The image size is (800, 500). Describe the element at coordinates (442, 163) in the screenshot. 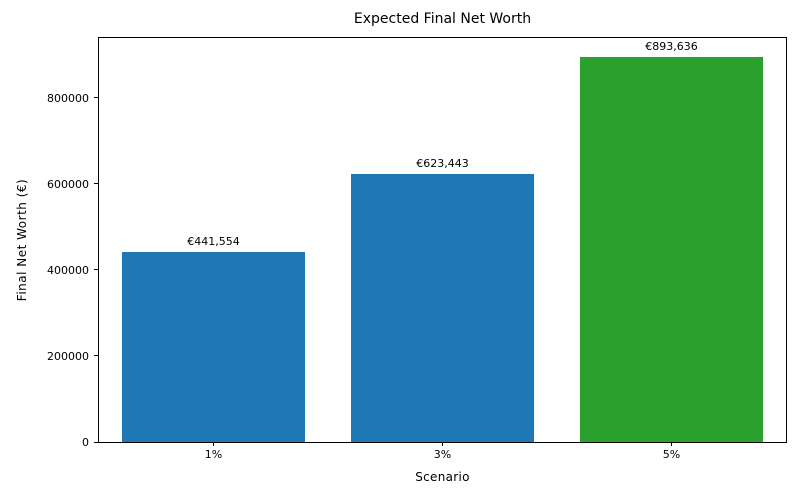

I see `bar-value-label: €623,443` at that location.